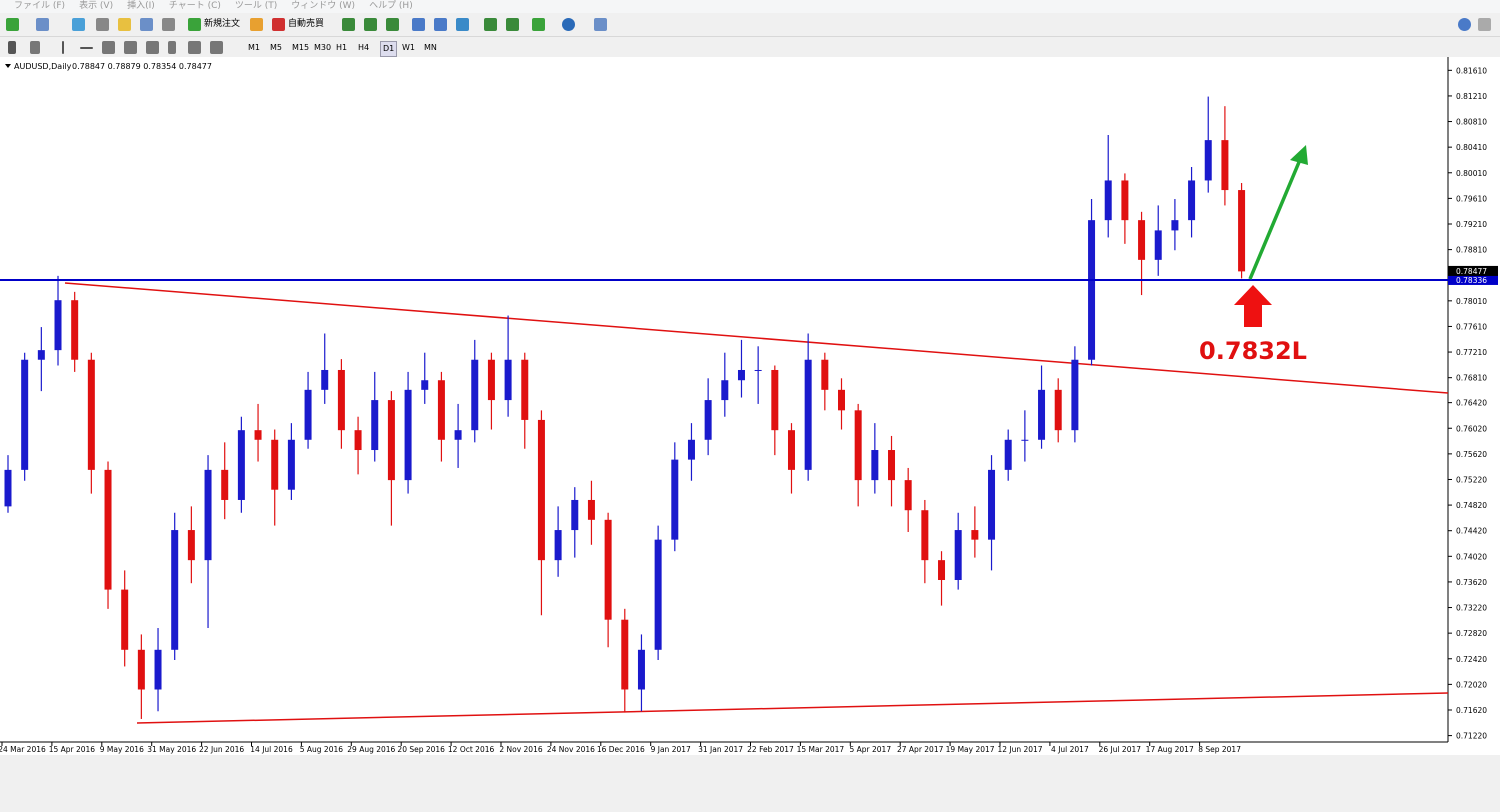 Image resolution: width=1500 pixels, height=812 pixels. I want to click on menu-item: ツール (T), so click(256, 6).